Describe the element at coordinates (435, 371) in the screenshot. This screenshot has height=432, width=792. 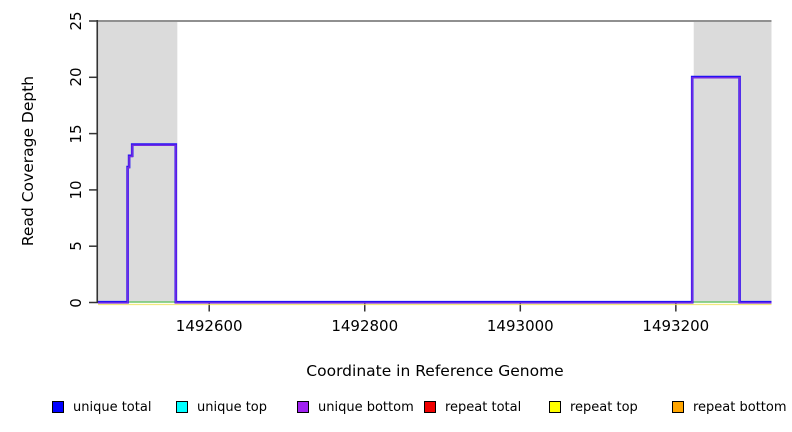
I see `x-axis-title: Coordinate in Reference Genome` at that location.